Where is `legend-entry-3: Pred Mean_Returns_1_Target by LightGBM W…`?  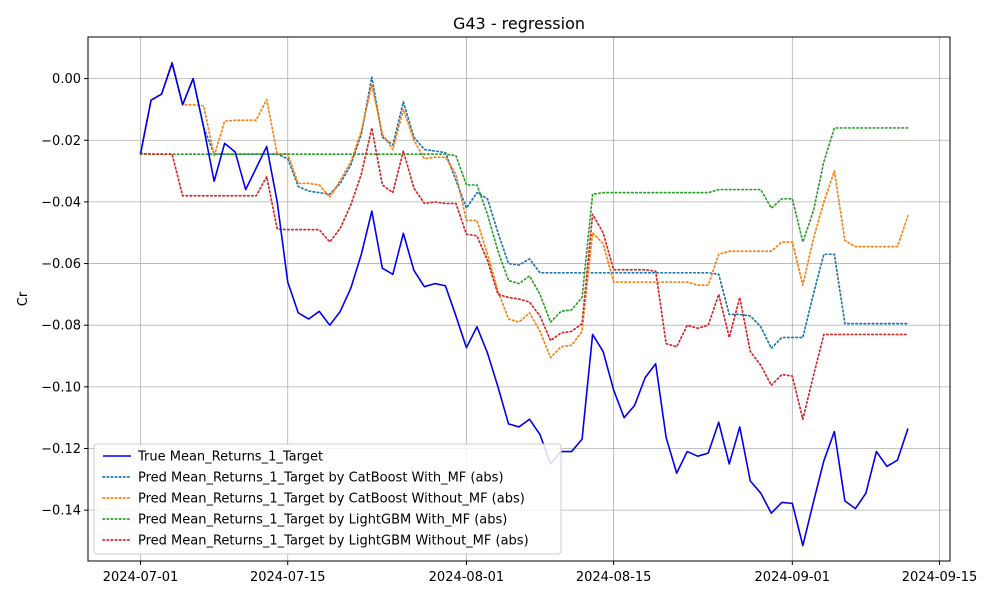
legend-entry-3: Pred Mean_Returns_1_Target by LightGBM W… is located at coordinates (322, 520).